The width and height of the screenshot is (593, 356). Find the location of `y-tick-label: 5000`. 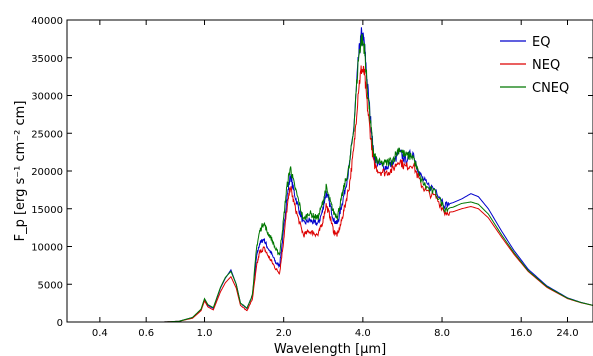

y-tick-label: 5000 is located at coordinates (50, 285).